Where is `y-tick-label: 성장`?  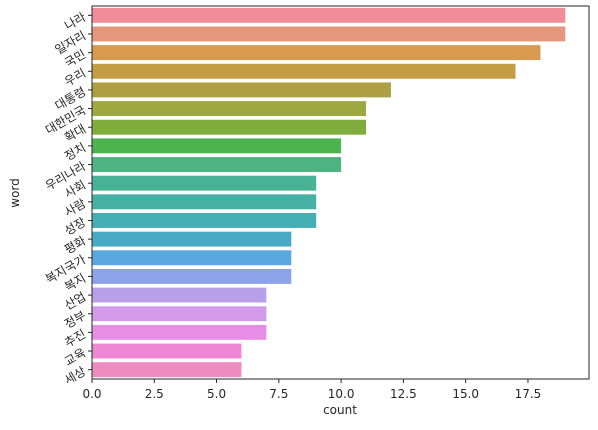
y-tick-label: 성장 is located at coordinates (75, 226).